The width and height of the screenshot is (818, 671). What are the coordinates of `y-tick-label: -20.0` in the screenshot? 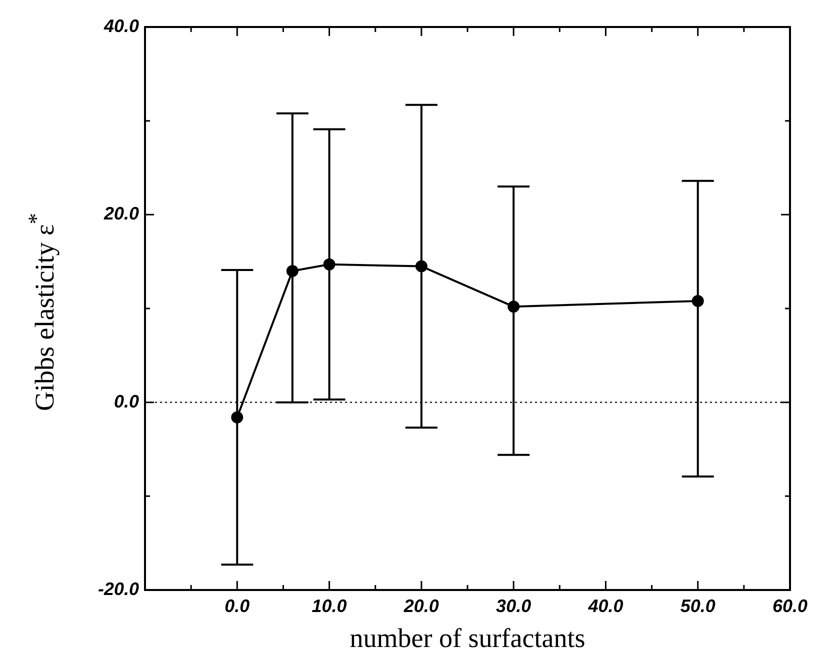 It's located at (118, 588).